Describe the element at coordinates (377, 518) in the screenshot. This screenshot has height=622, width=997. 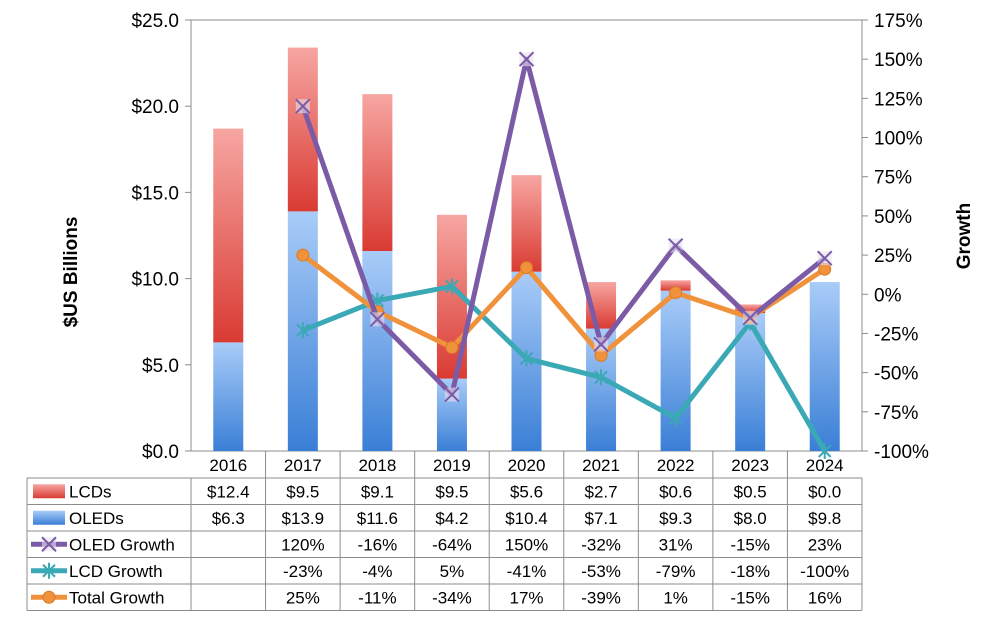
I see `table-cell: $11.6` at that location.